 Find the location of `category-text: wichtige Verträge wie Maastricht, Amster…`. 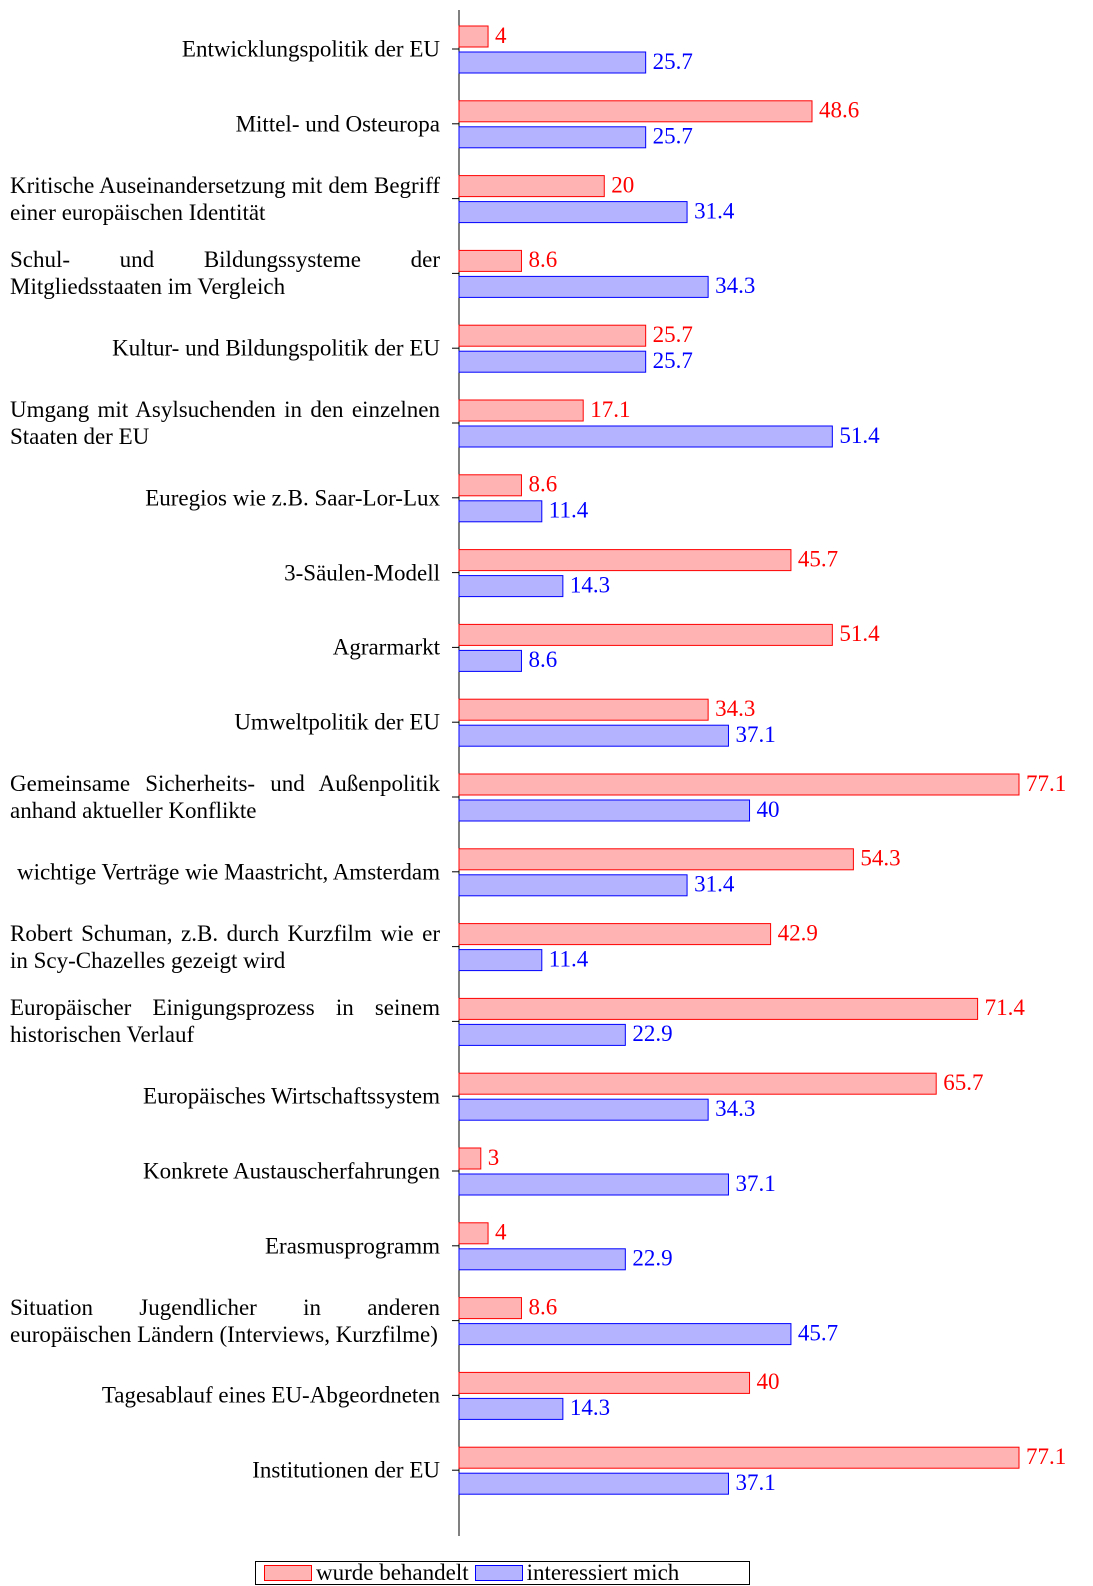

category-text: wichtige Verträge wie Maastricht, Amster… is located at coordinates (228, 872).